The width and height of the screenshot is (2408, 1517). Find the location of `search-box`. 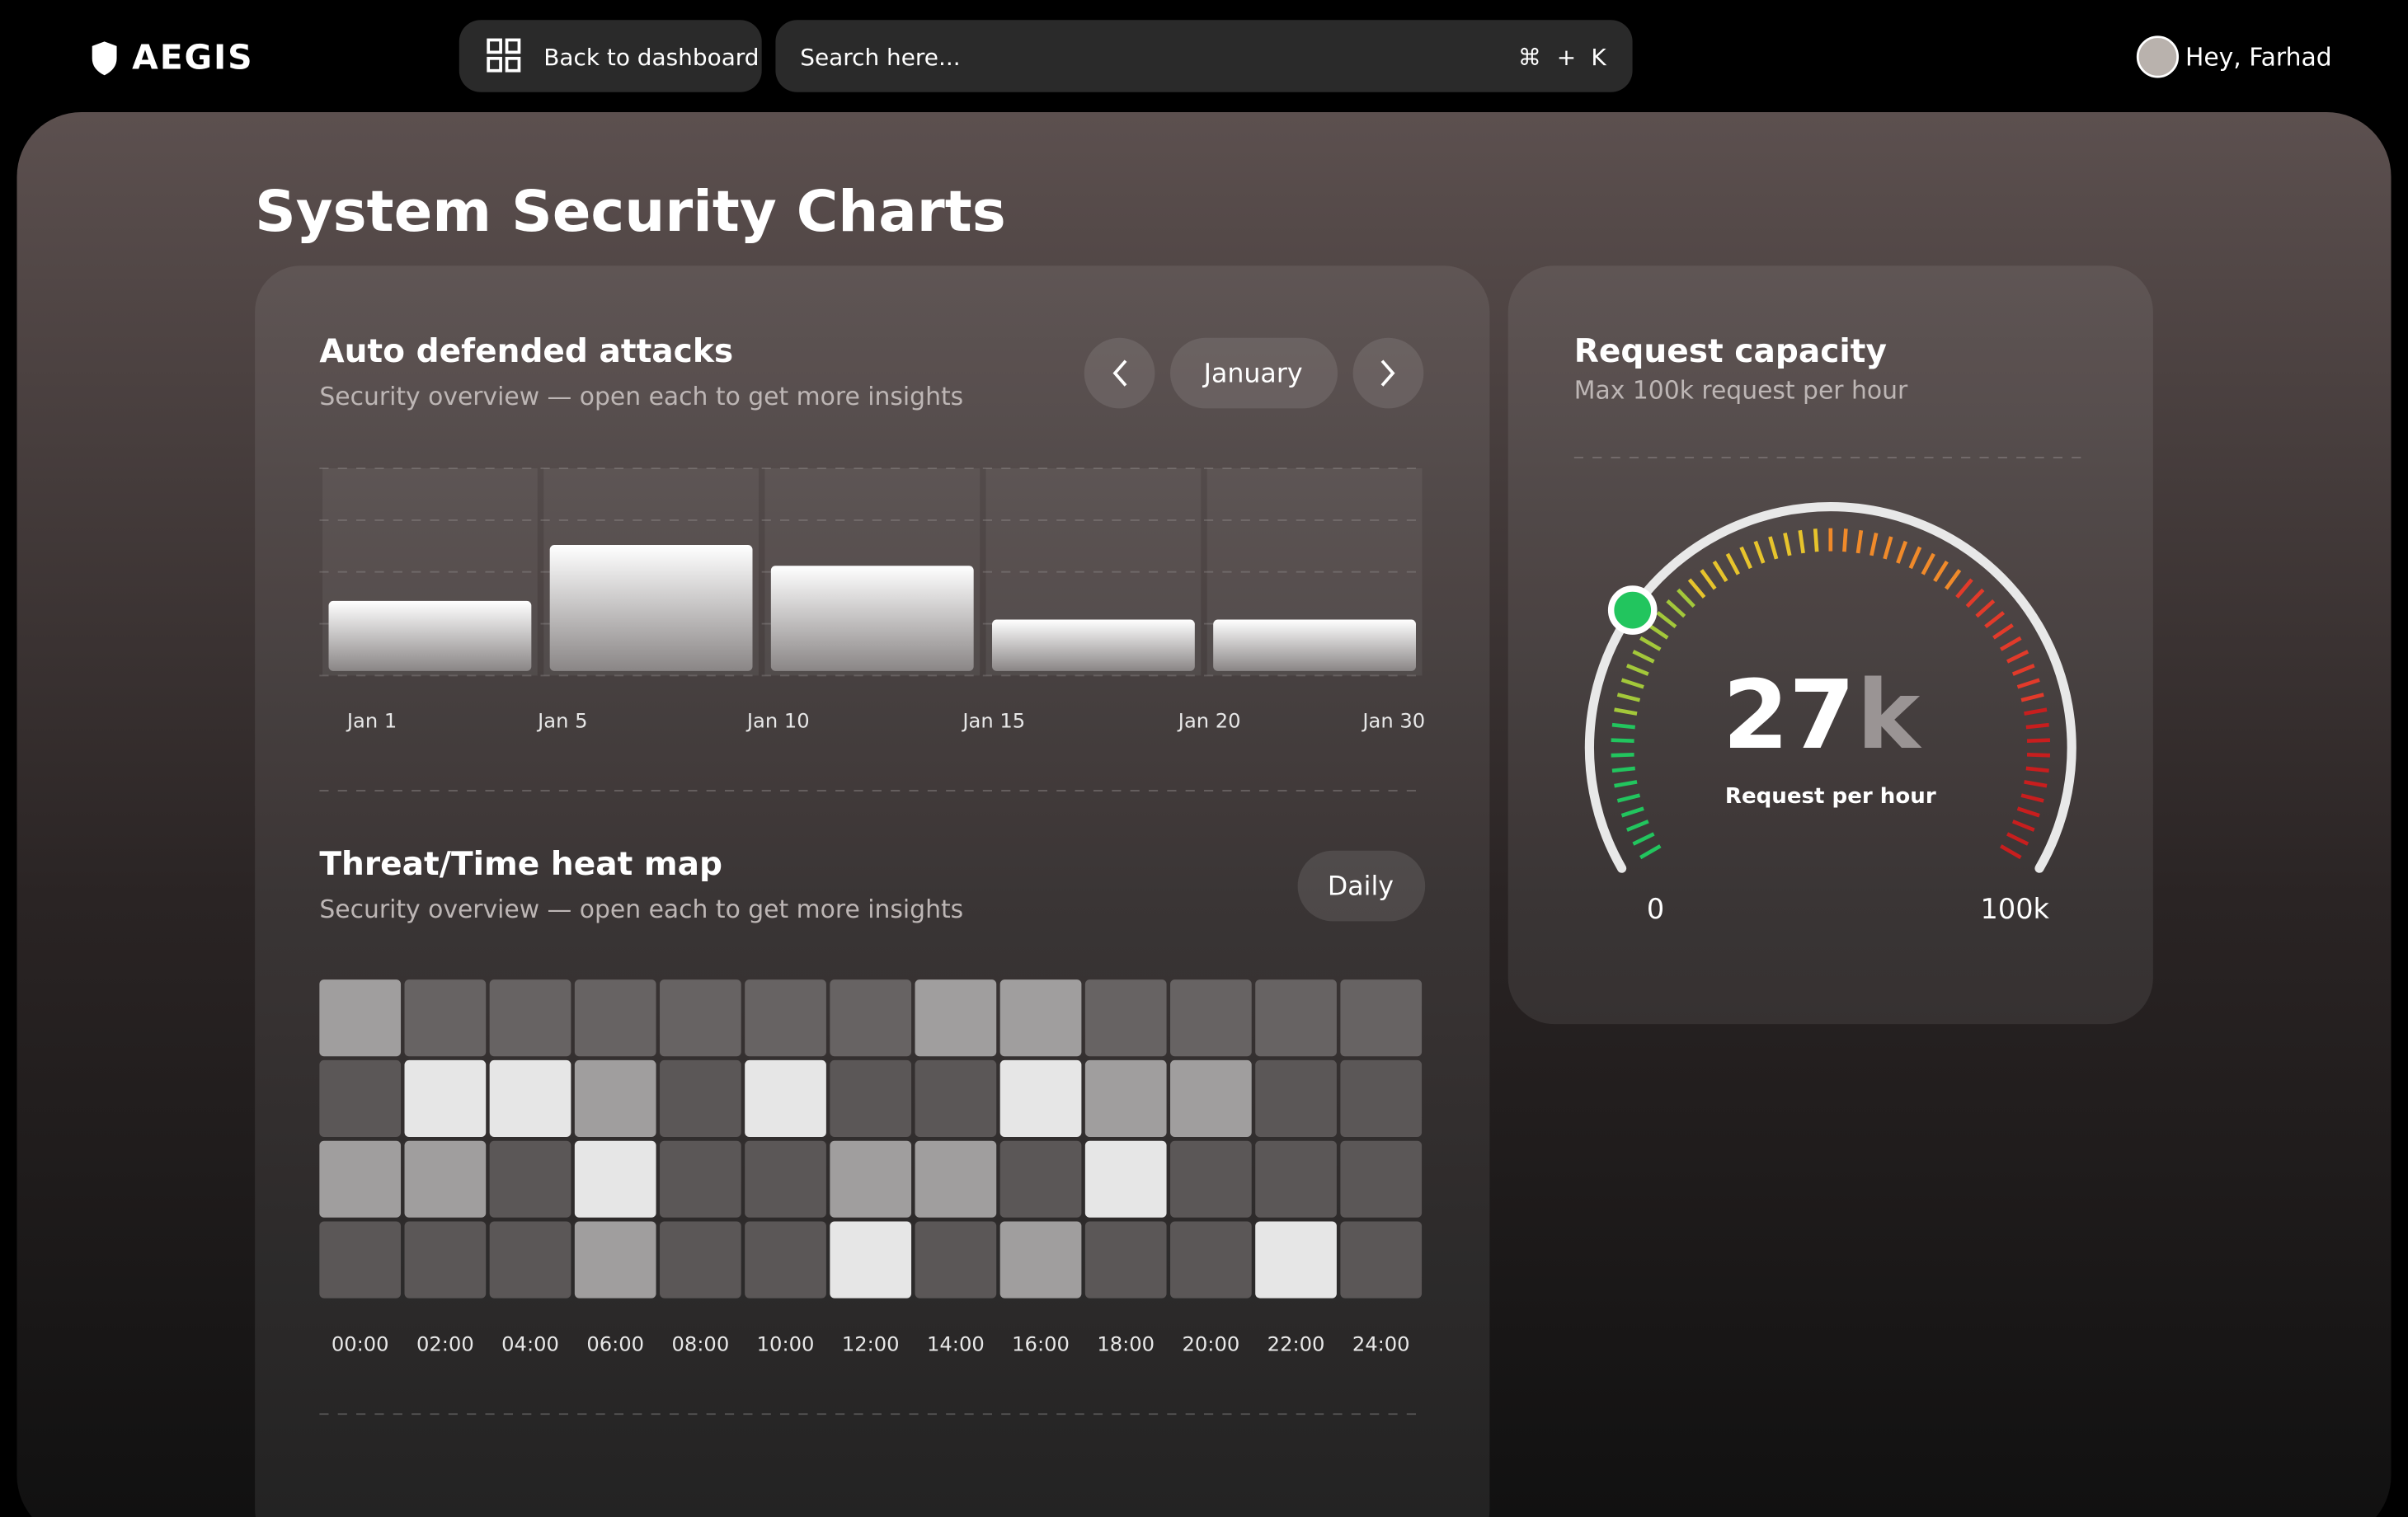

search-box is located at coordinates (1204, 56).